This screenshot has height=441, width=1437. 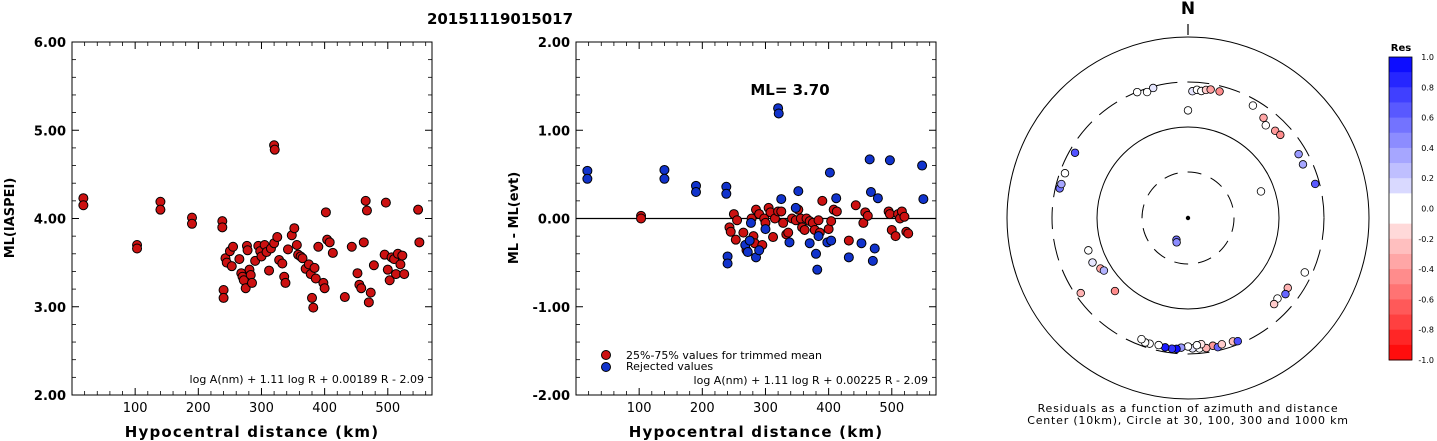 I want to click on data-points, so click(x=251, y=226).